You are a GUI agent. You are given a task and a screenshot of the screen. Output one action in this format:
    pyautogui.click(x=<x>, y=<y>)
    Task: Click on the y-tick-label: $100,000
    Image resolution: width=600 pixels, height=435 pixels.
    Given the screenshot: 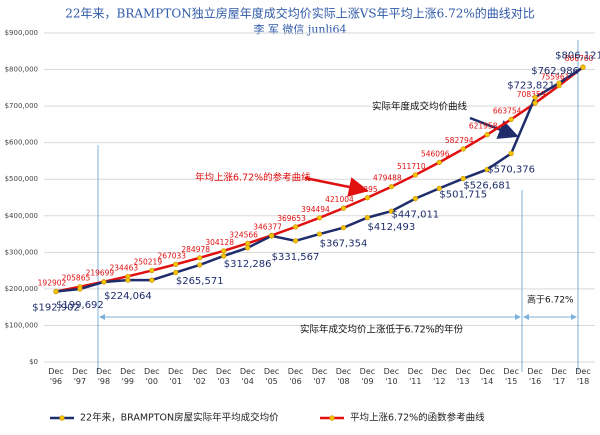 What is the action you would take?
    pyautogui.click(x=21, y=325)
    